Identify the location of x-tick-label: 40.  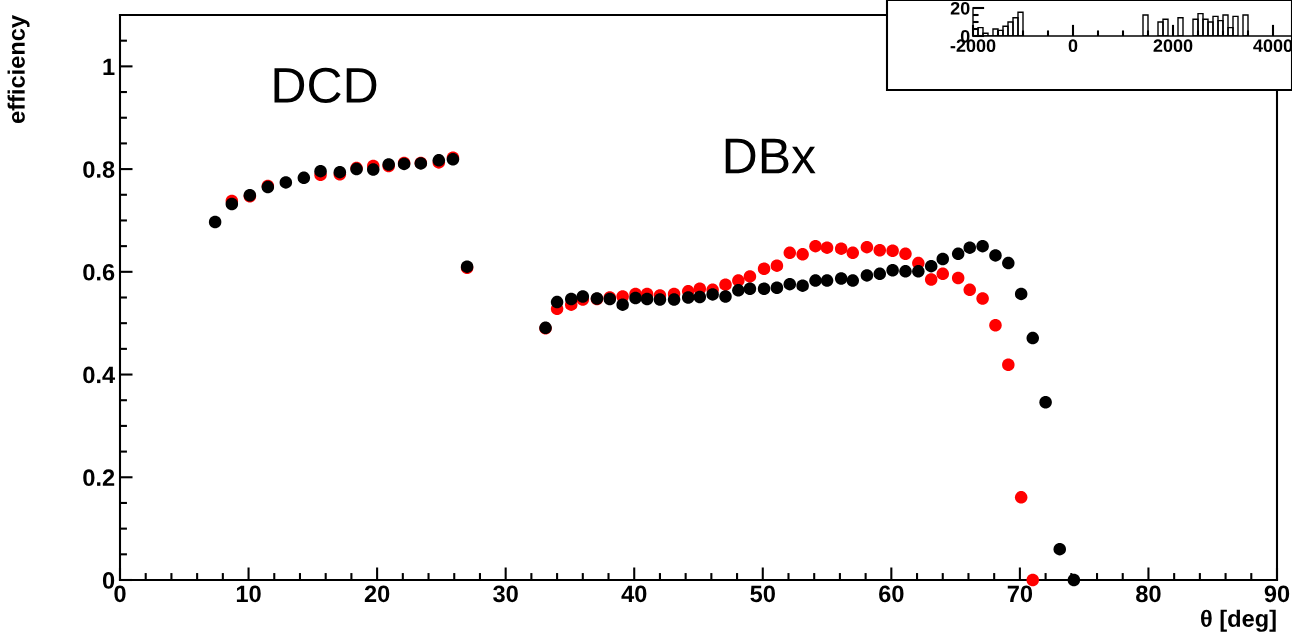
(634, 594).